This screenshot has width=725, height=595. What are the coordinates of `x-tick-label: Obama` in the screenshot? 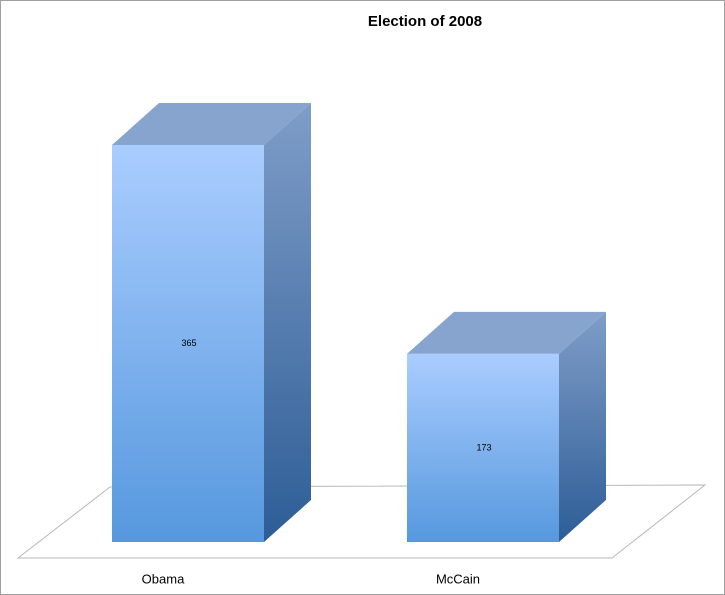 It's located at (163, 578).